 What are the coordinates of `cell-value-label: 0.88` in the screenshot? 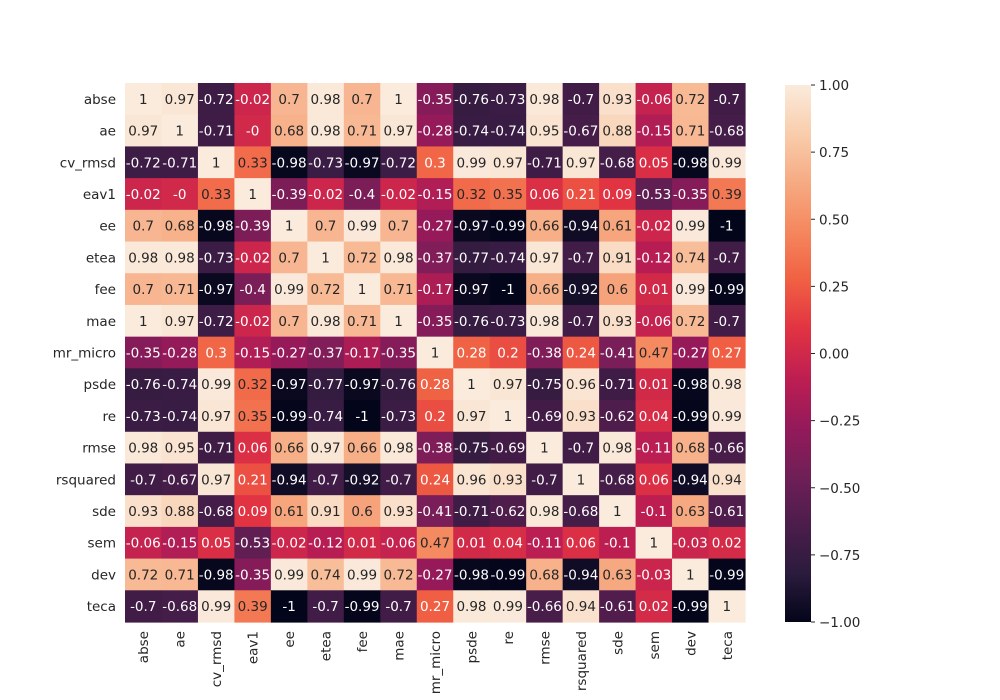 It's located at (180, 512).